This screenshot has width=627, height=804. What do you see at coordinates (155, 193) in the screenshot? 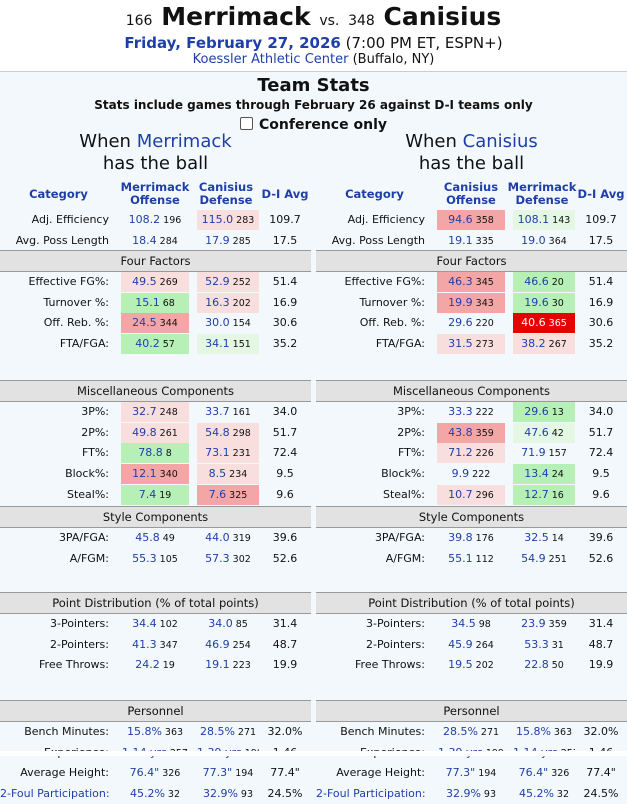
I see `offense-header: Merrimack Offense` at bounding box center [155, 193].